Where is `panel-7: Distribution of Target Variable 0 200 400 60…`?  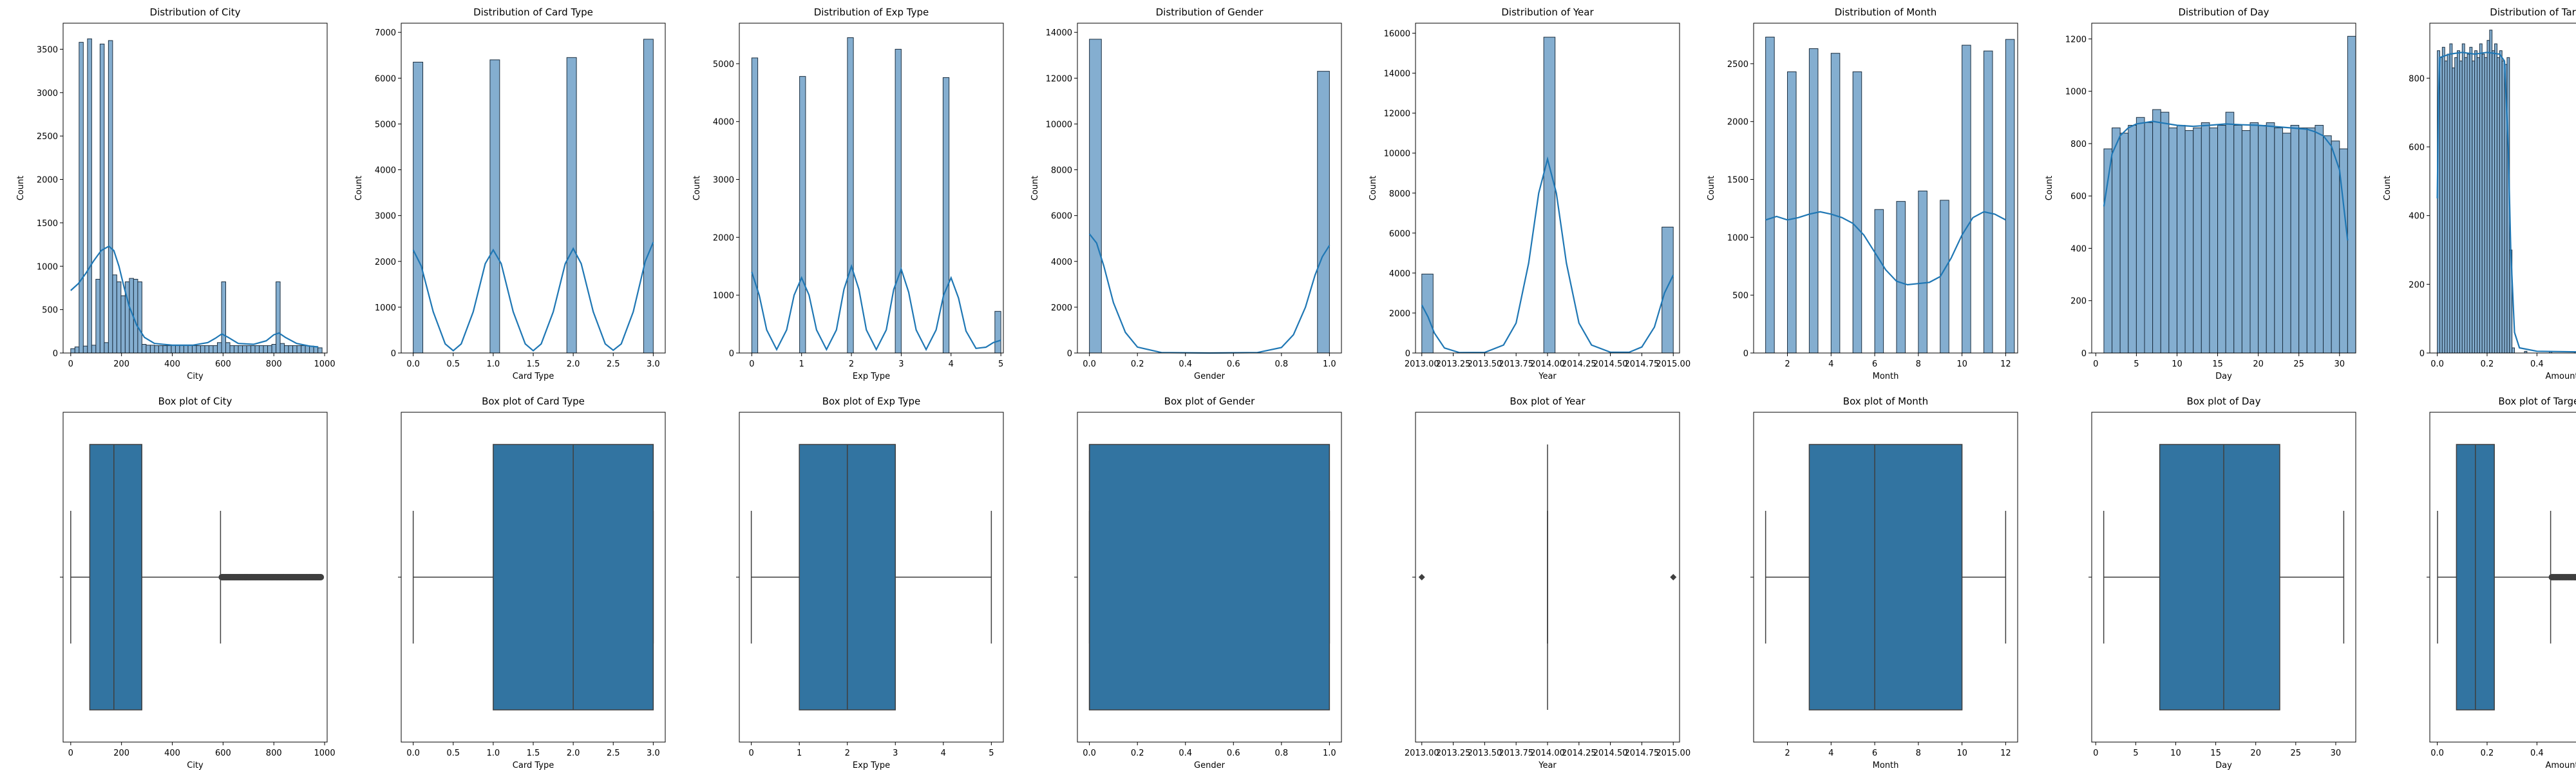
panel-7: Distribution of Target Variable 0 200 400 60… is located at coordinates (2479, 193).